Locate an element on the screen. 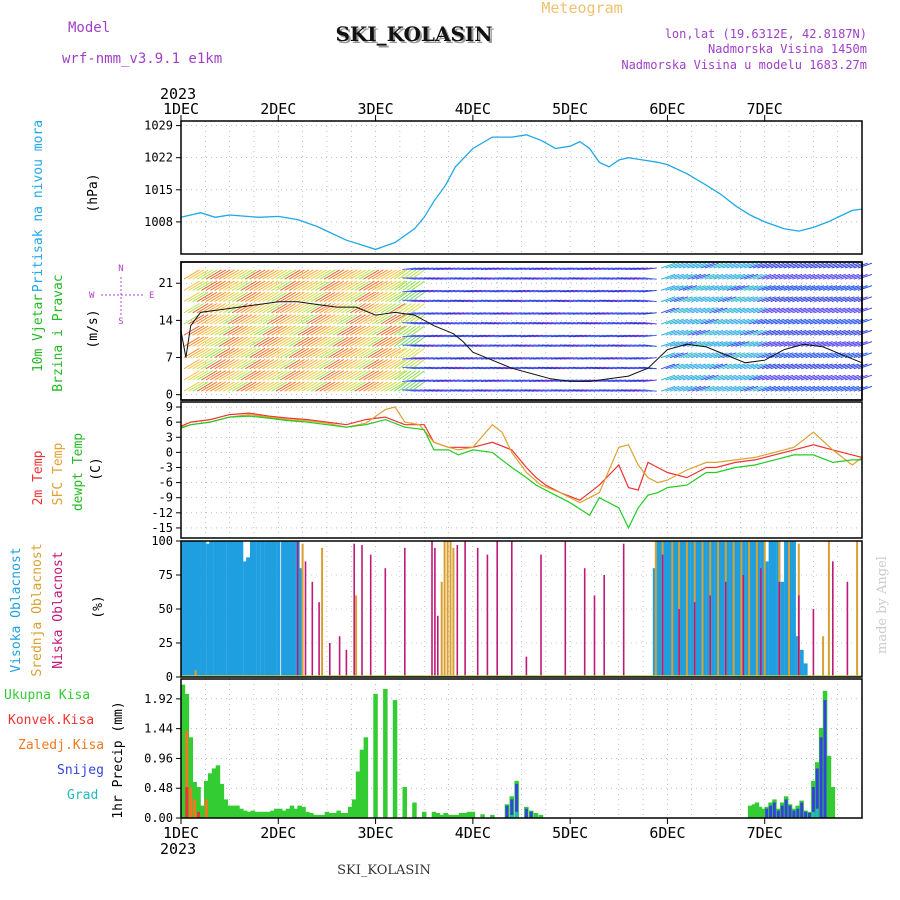  ytick-label: 1008 is located at coordinates (158, 222).